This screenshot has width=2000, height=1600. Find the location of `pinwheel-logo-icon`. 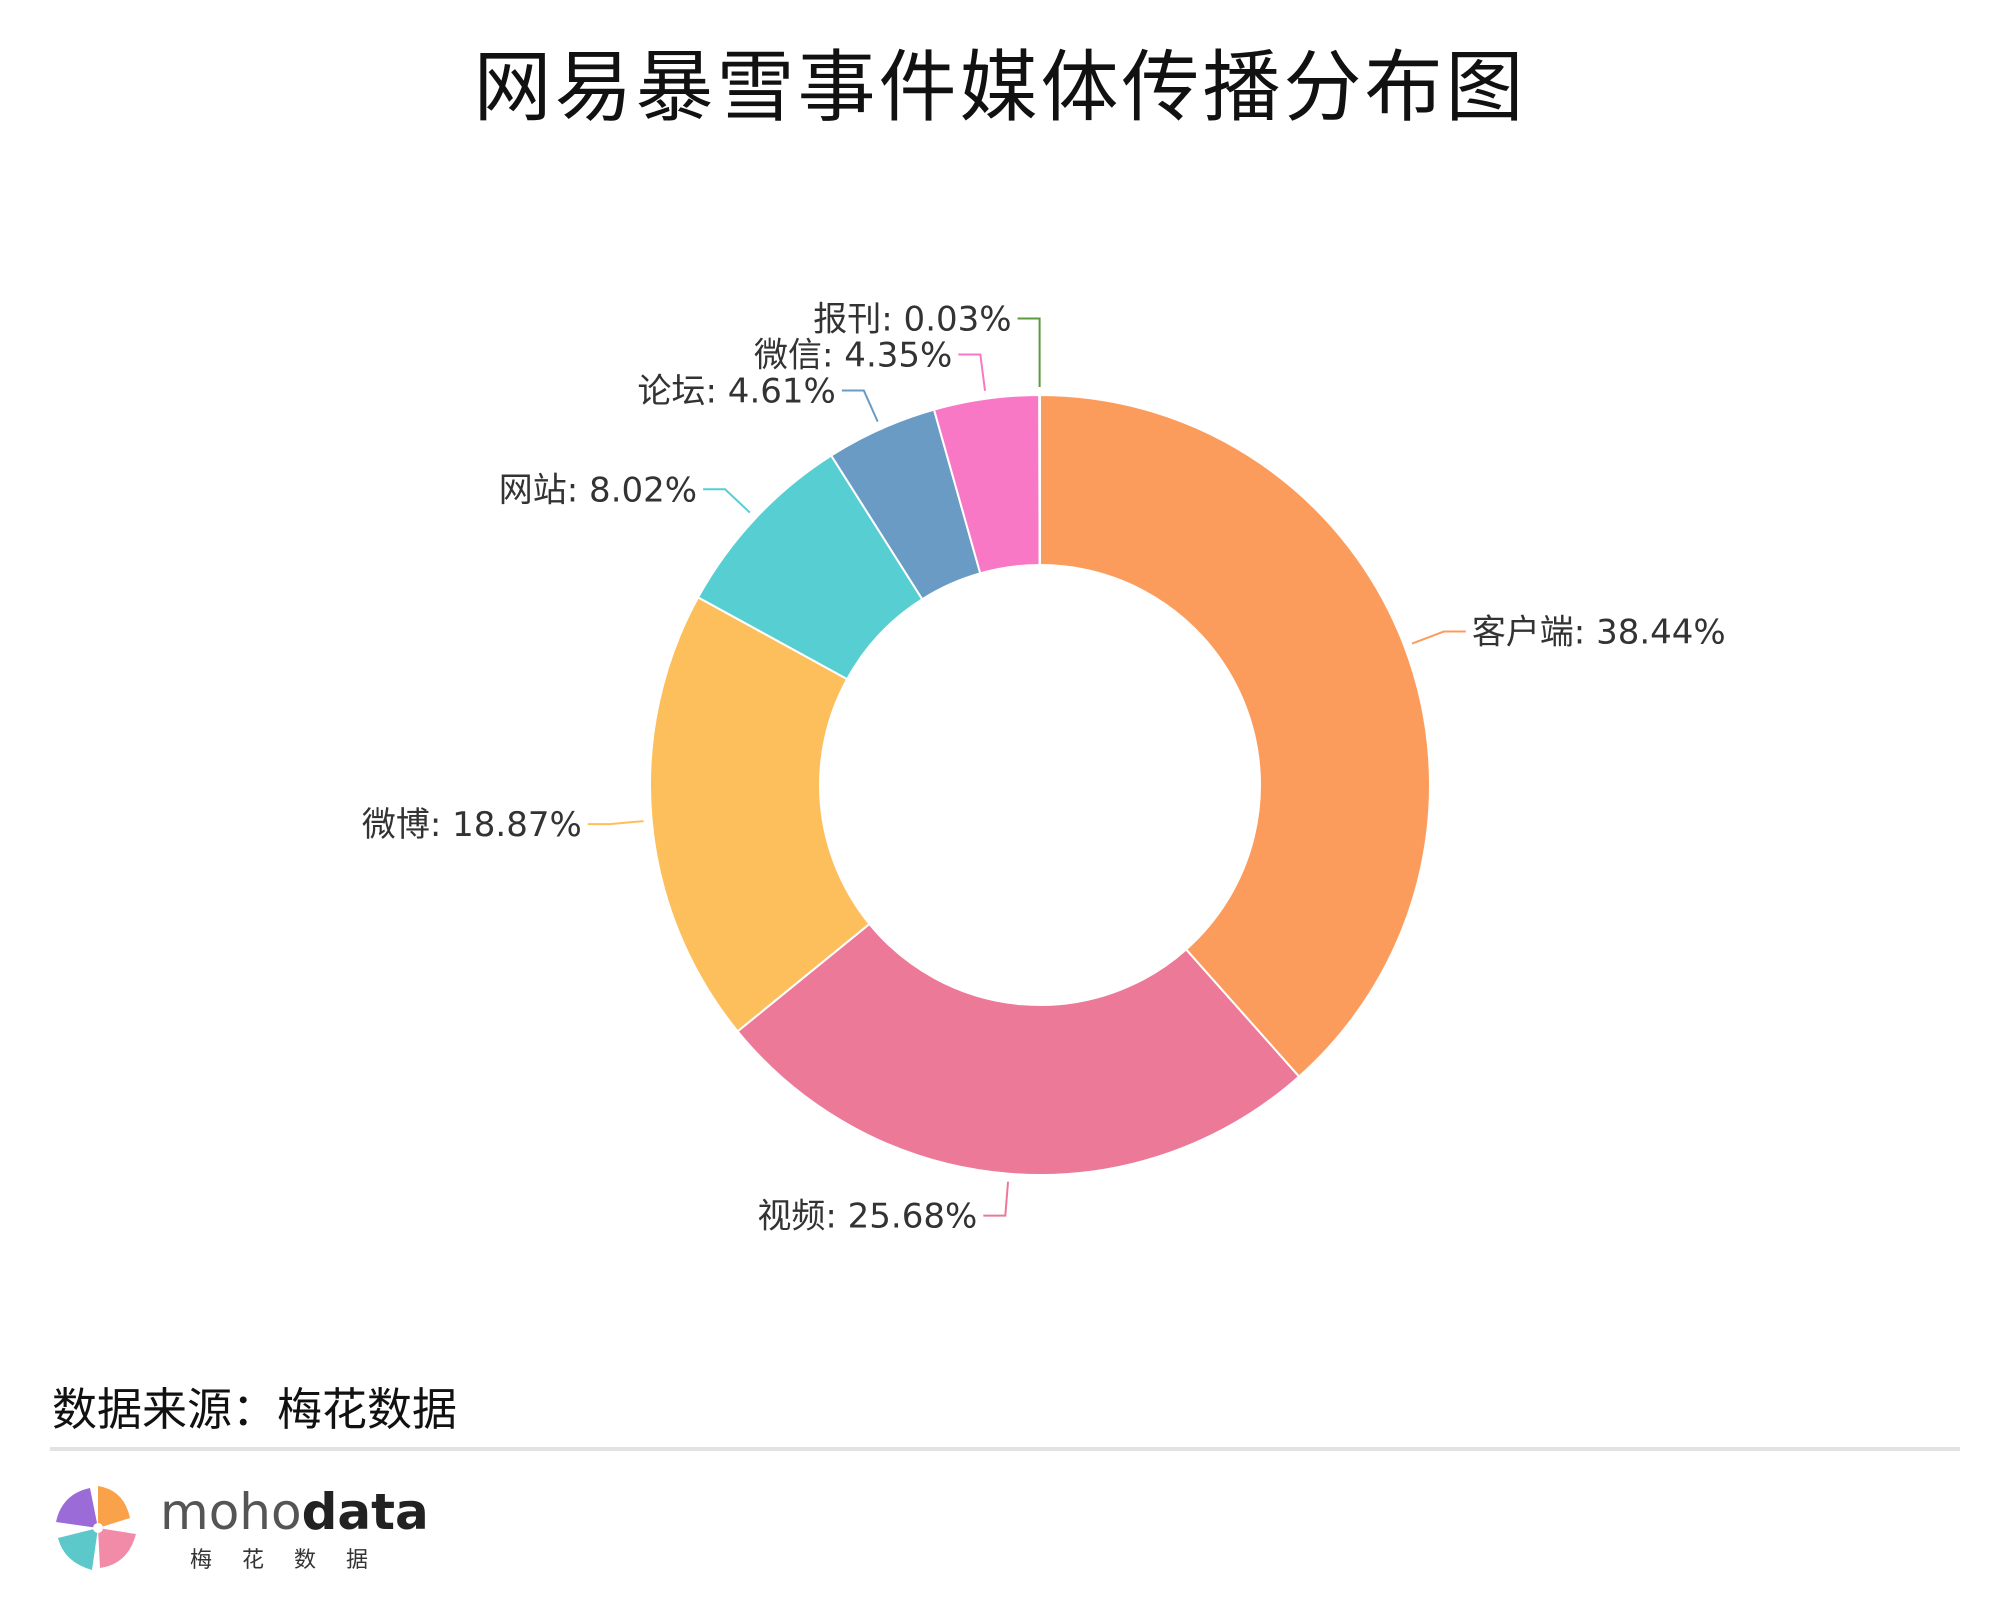

pinwheel-logo-icon is located at coordinates (96, 1528).